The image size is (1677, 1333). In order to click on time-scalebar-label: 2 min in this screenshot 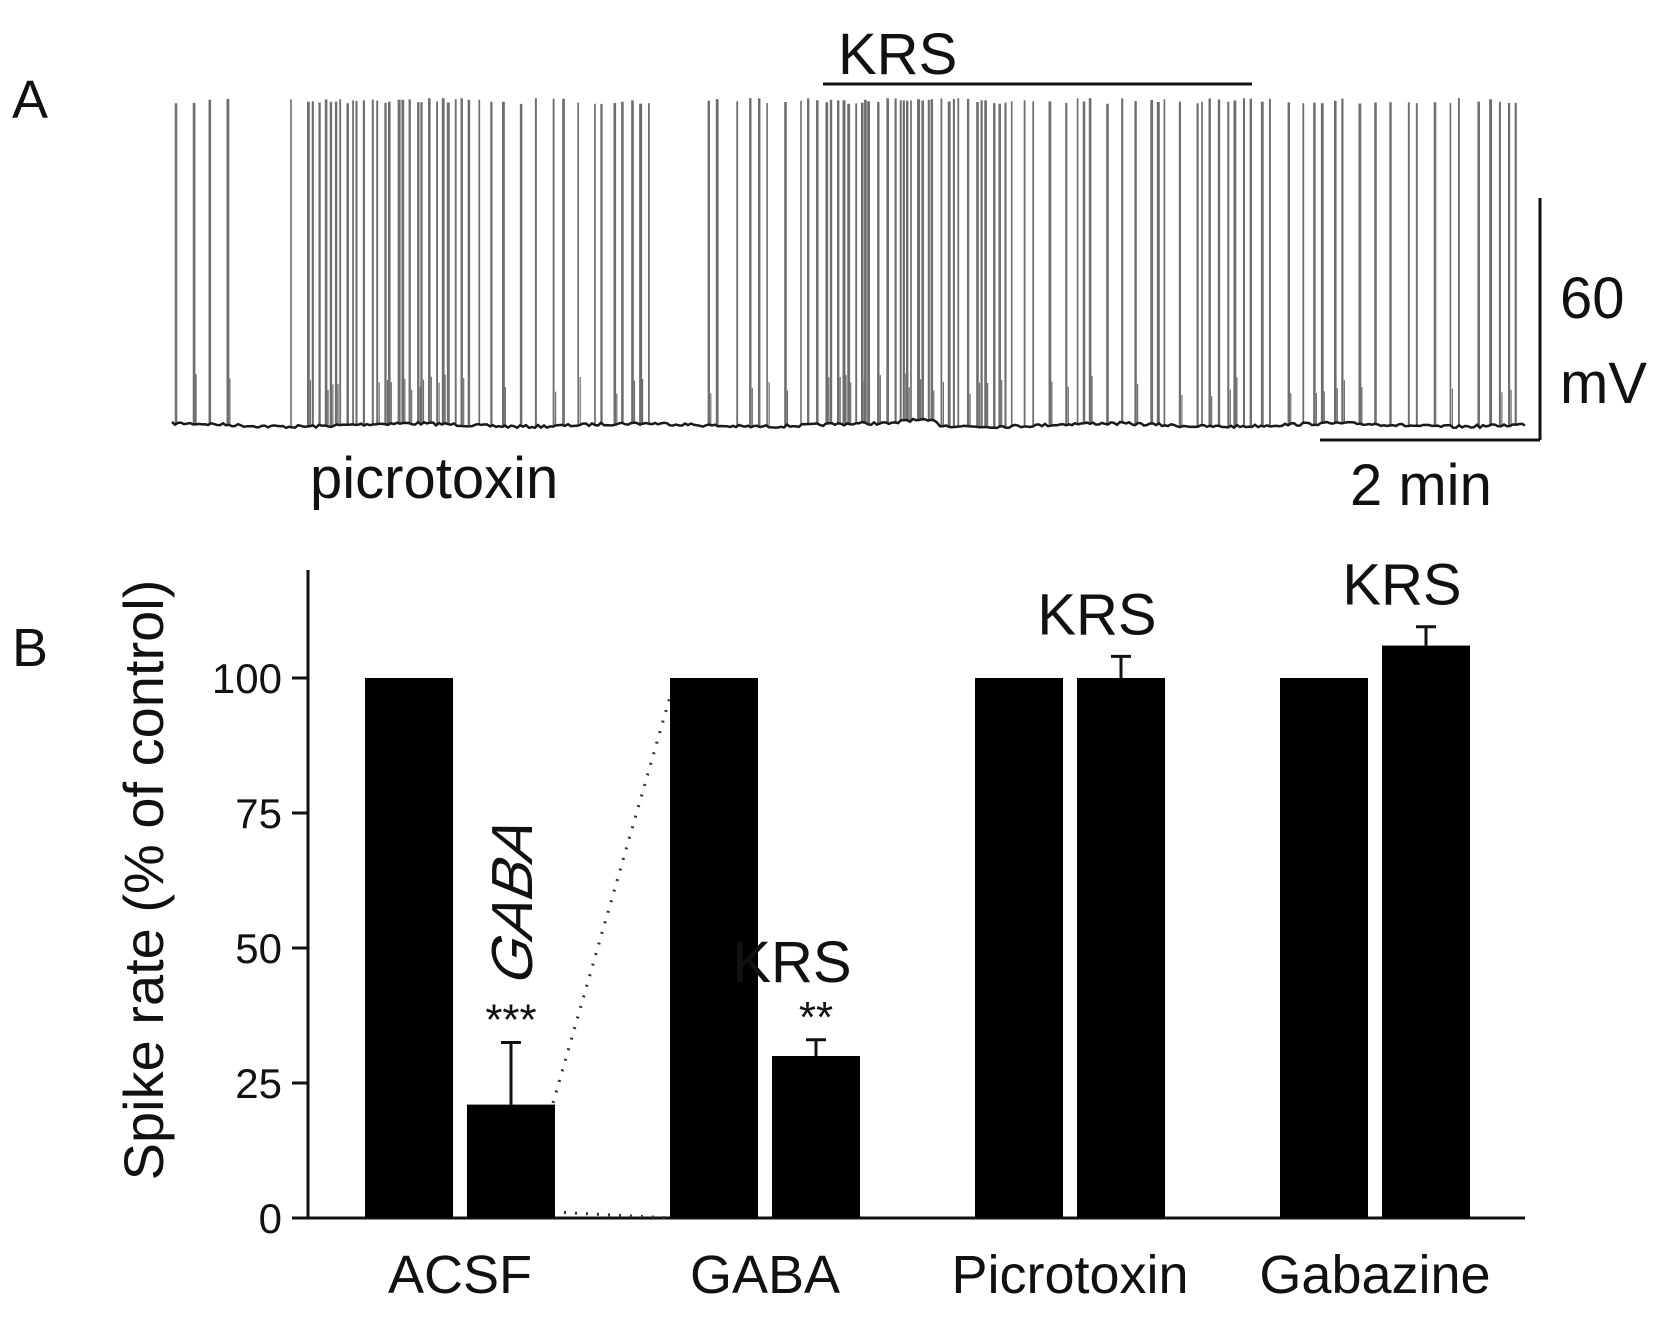, I will do `click(1421, 485)`.